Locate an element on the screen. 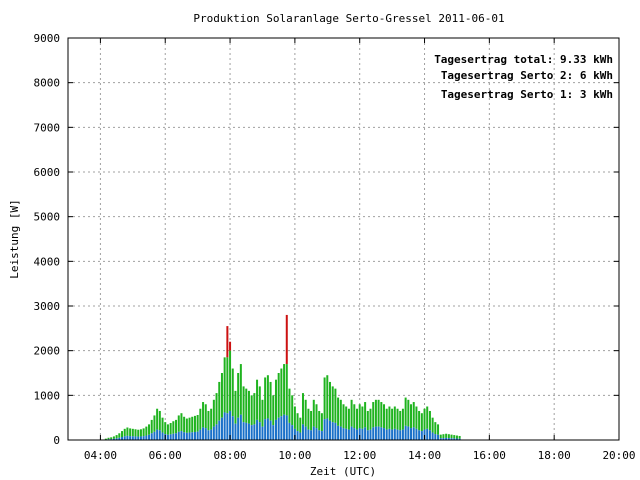 The height and width of the screenshot is (480, 640). y-tick-label: 7000 is located at coordinates (47, 127).